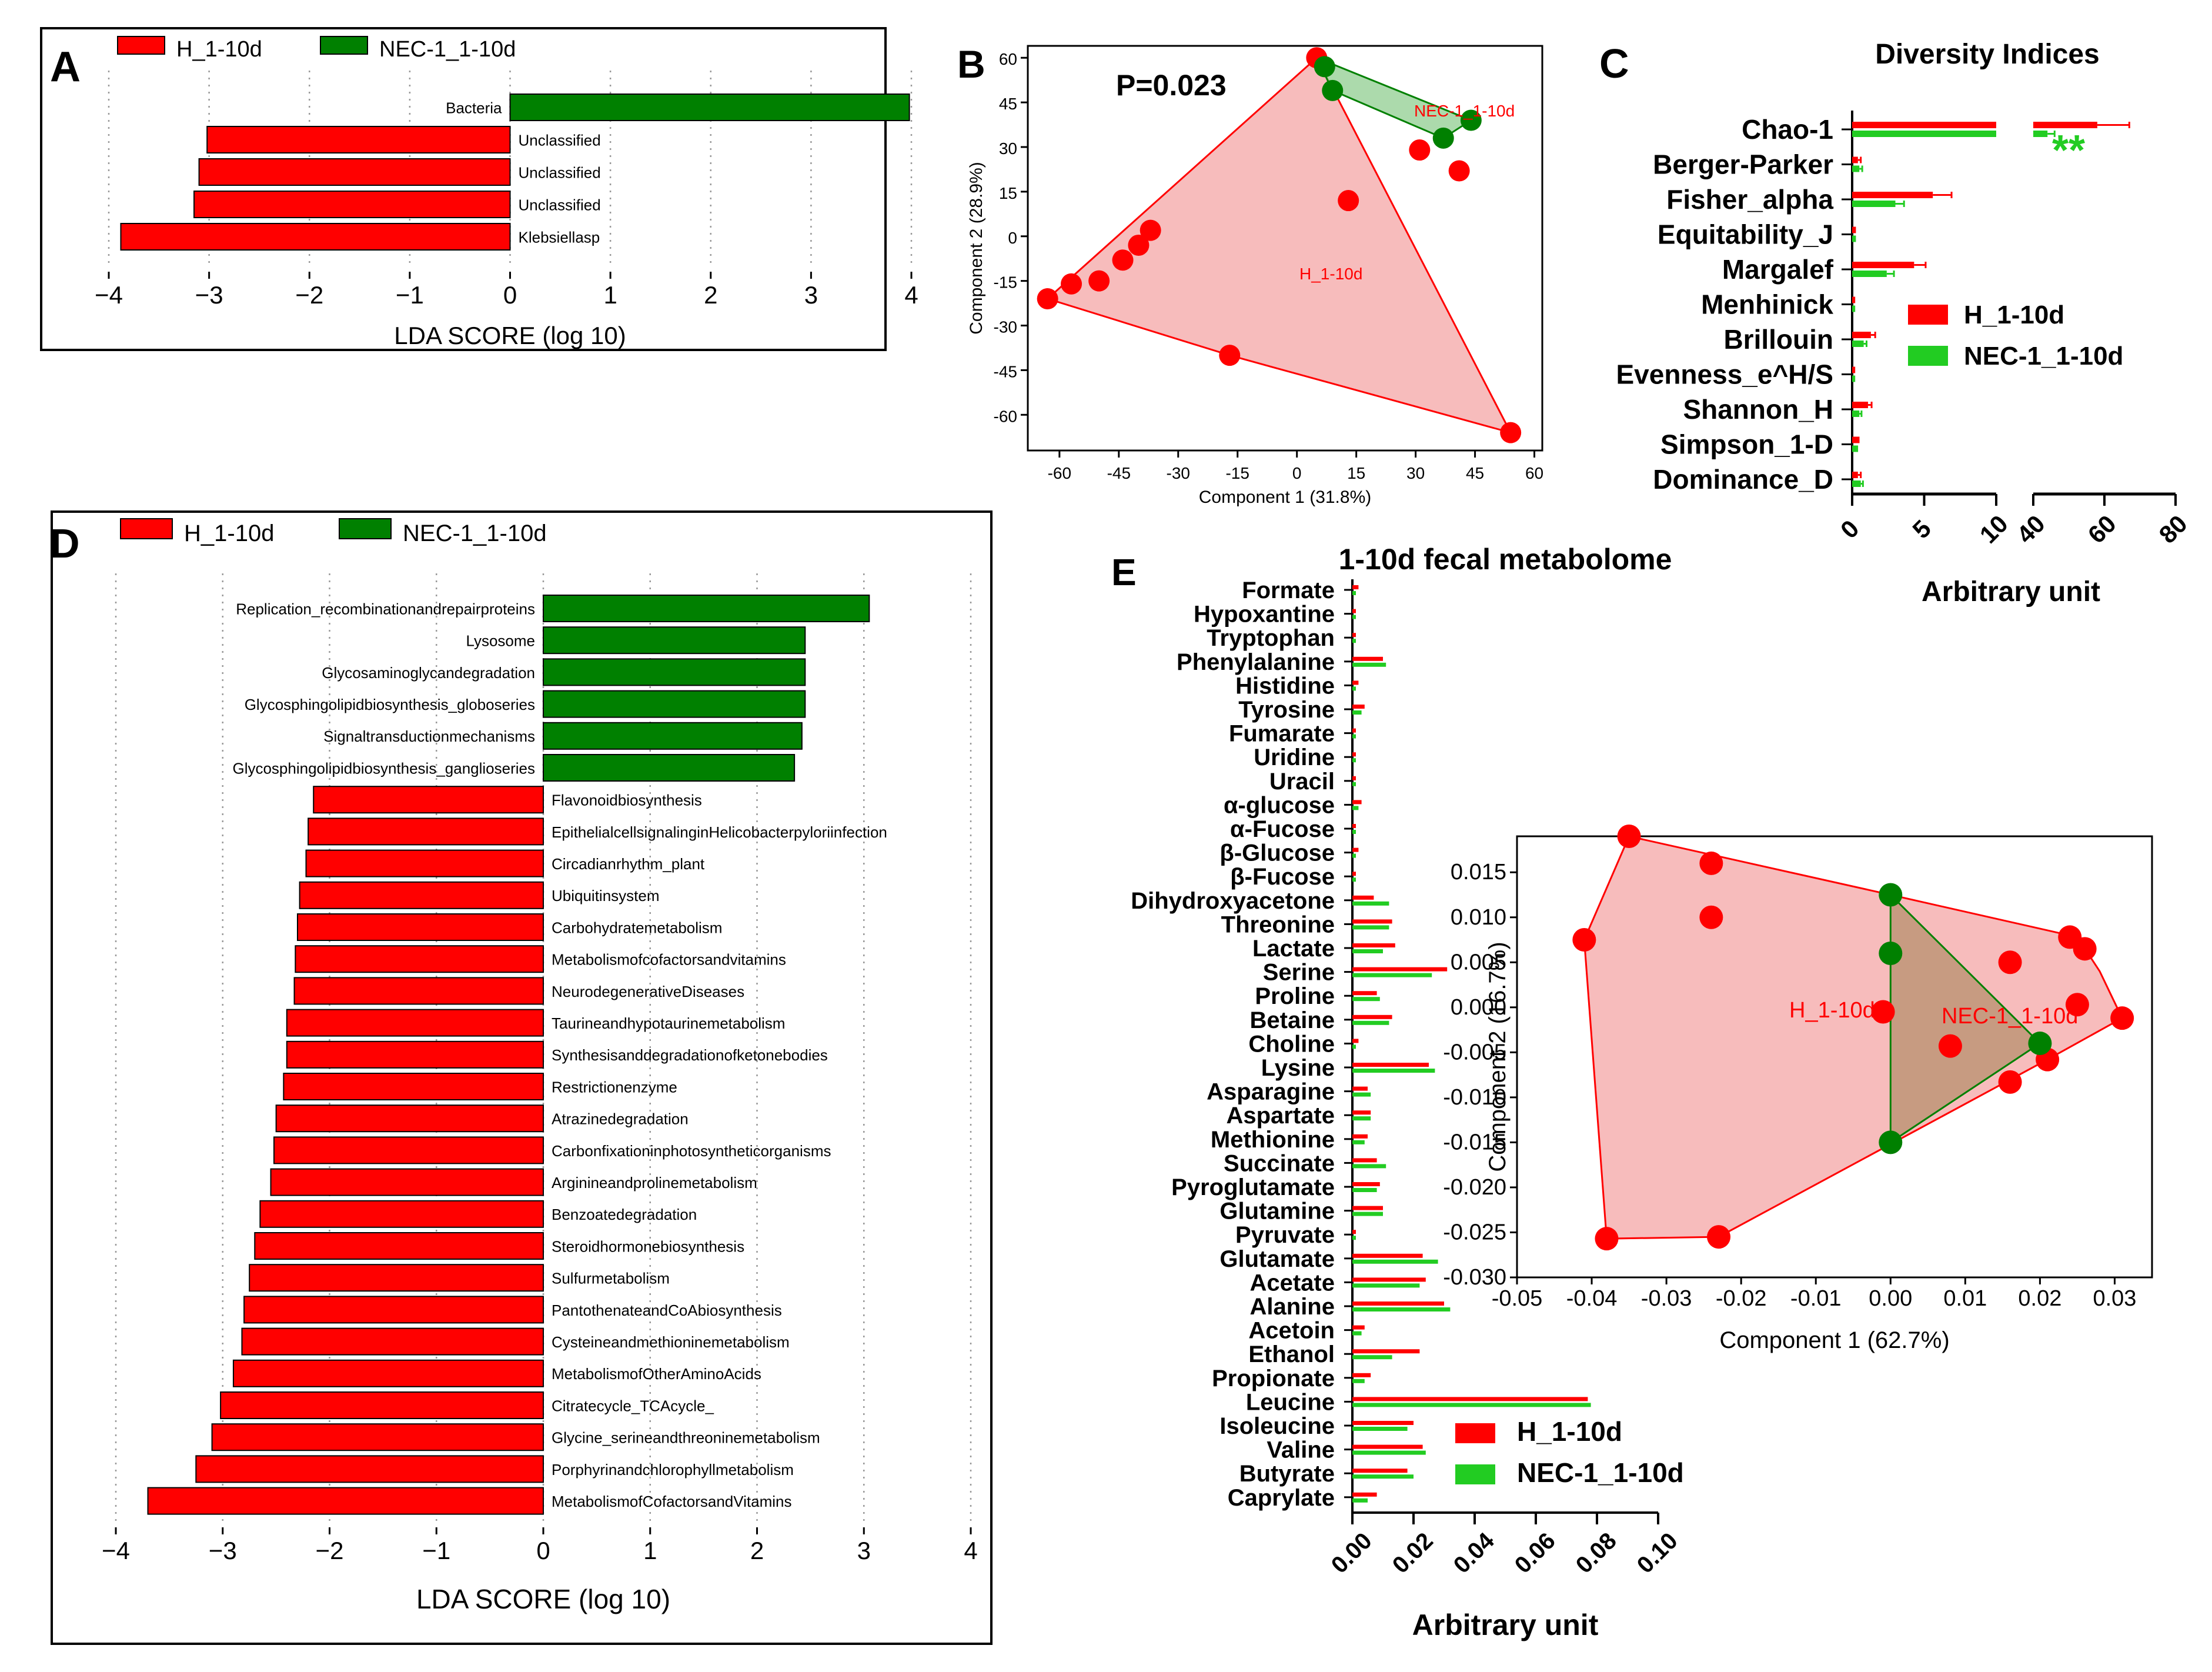  What do you see at coordinates (611, 1278) in the screenshot?
I see `bar-label: Sulfurmetabolism` at bounding box center [611, 1278].